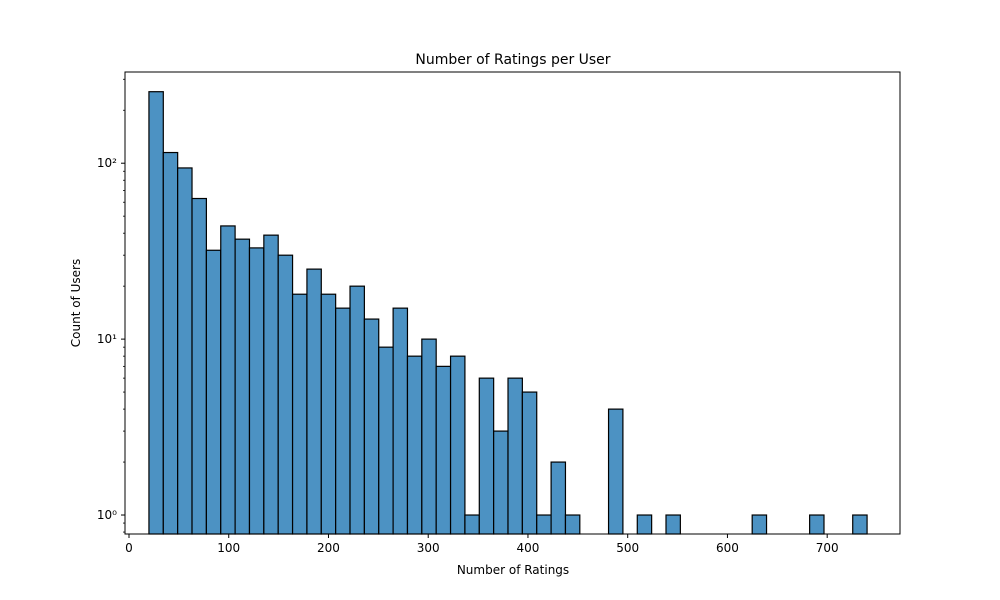 The height and width of the screenshot is (600, 1000). What do you see at coordinates (528, 548) in the screenshot?
I see `x-tick-label: 400` at bounding box center [528, 548].